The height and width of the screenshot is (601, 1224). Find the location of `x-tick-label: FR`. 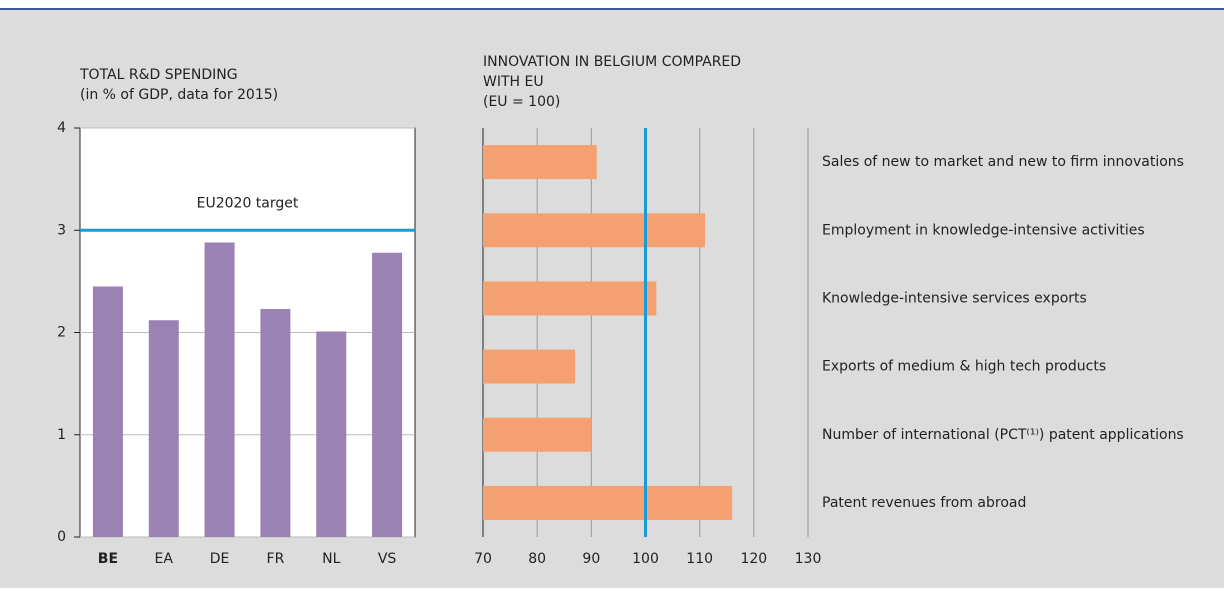

x-tick-label: FR is located at coordinates (276, 559).